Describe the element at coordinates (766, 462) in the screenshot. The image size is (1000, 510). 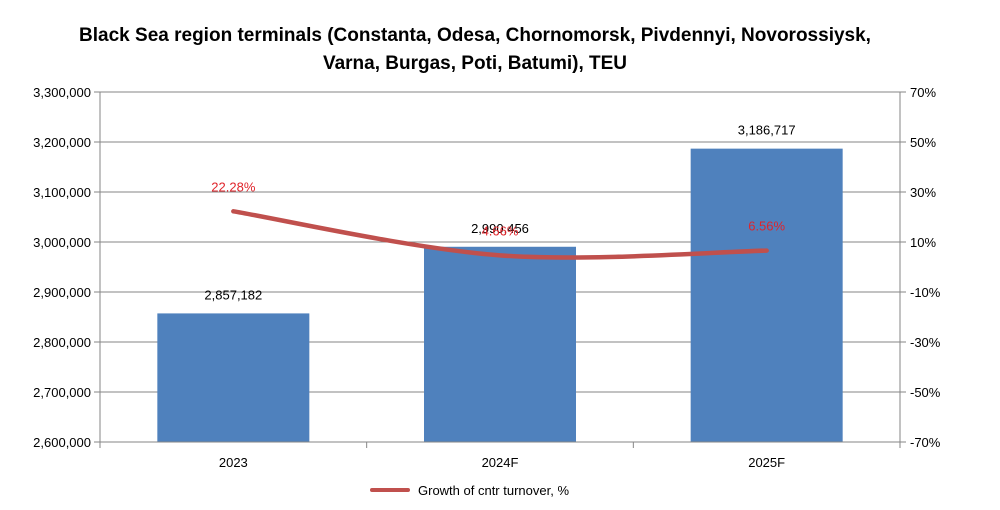
I see `x-tick-label: 2025F` at that location.